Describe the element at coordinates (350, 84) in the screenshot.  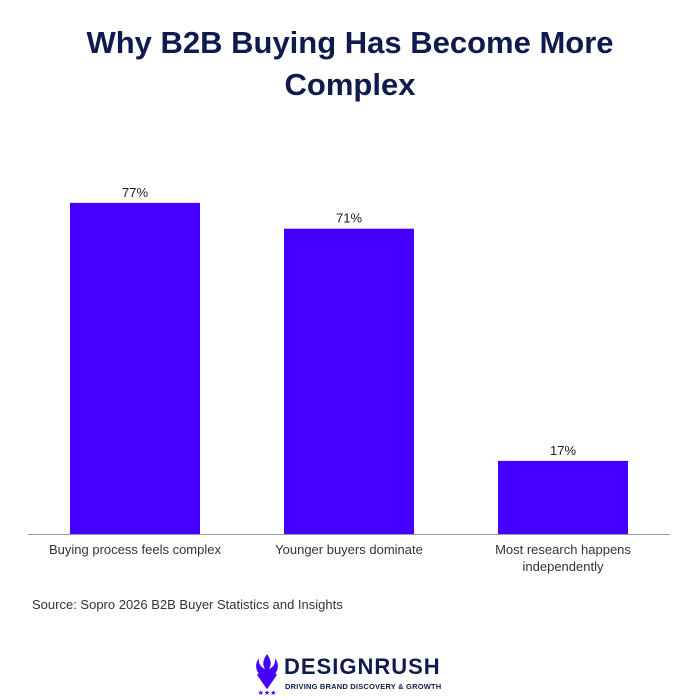
I see `chart-title-line-2: Complex` at that location.